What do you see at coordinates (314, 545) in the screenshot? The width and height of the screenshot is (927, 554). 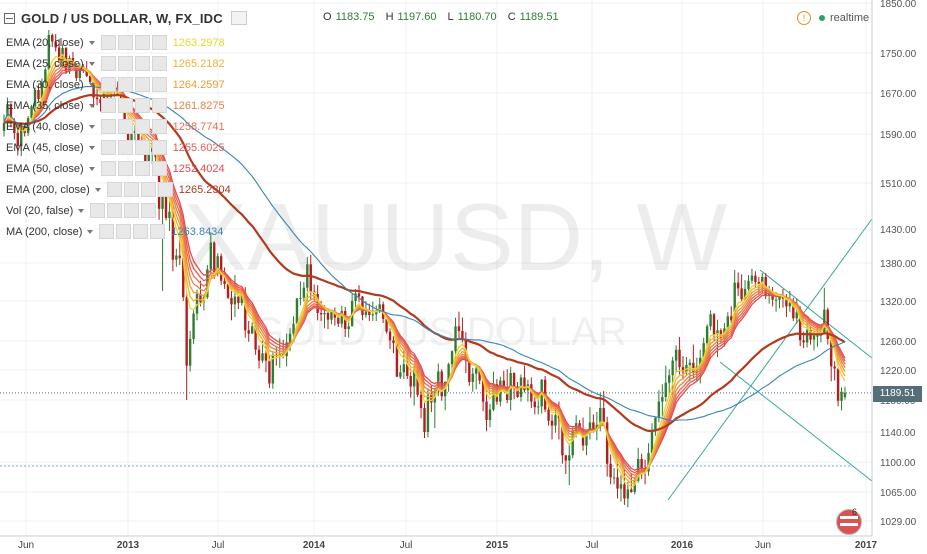 I see `time-tick-label: 2014` at bounding box center [314, 545].